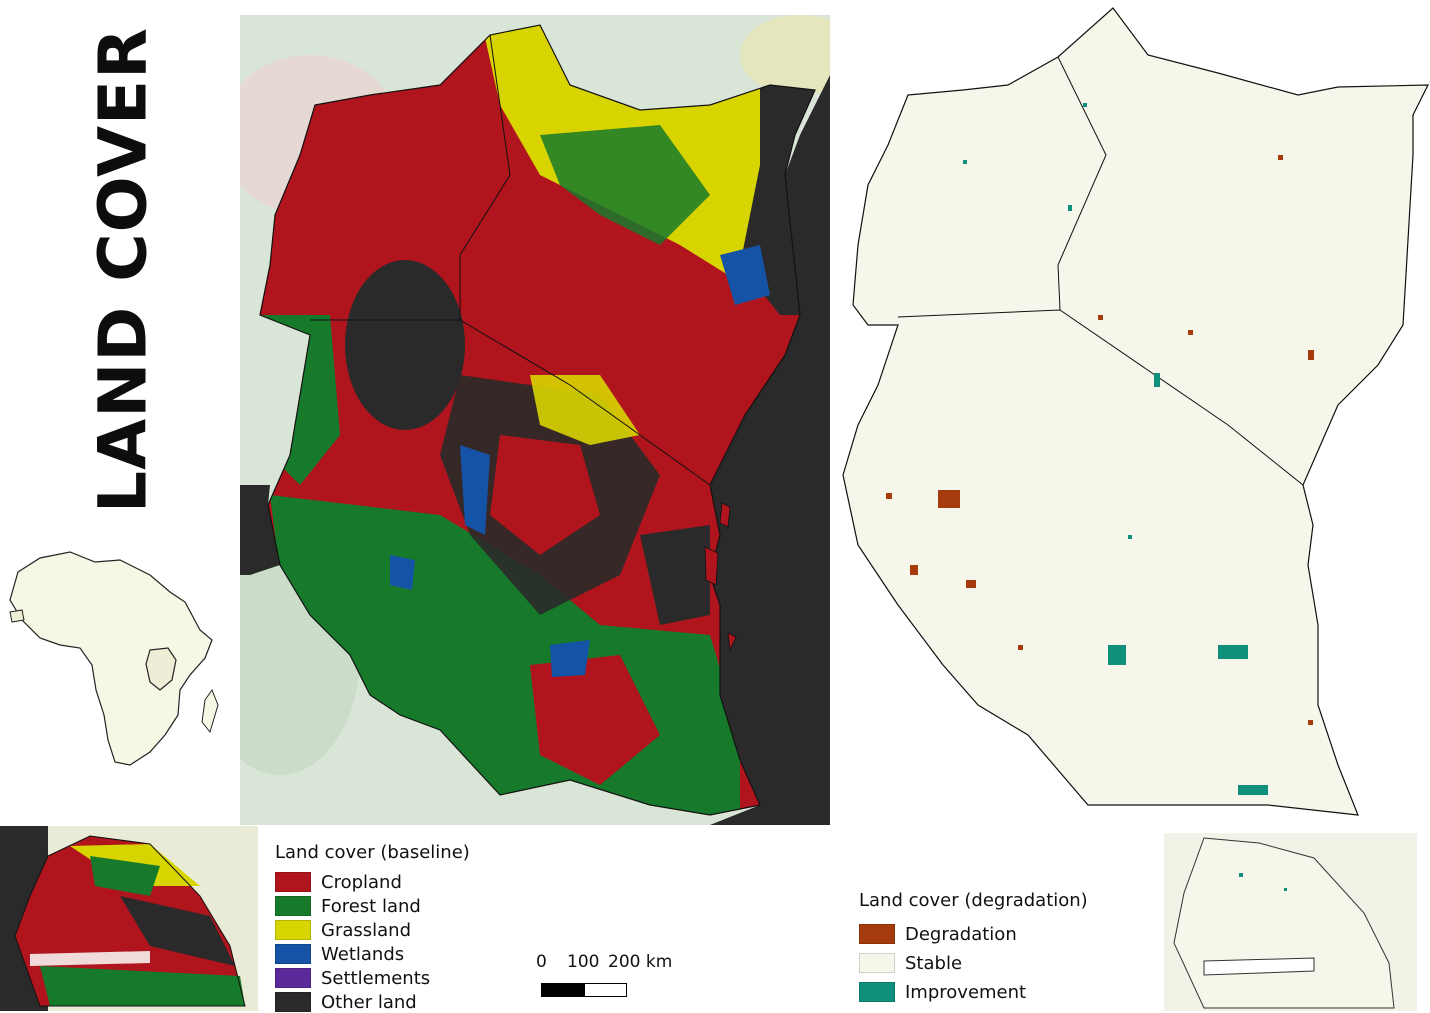  I want to click on legend-label: Degradation, so click(961, 934).